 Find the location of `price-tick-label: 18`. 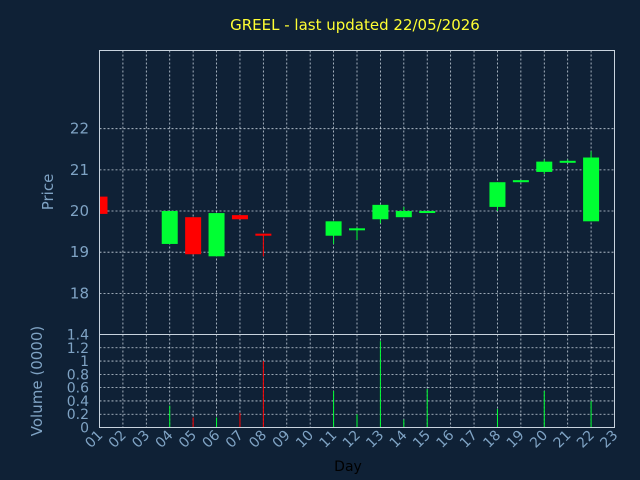

price-tick-label: 18 is located at coordinates (79, 293).